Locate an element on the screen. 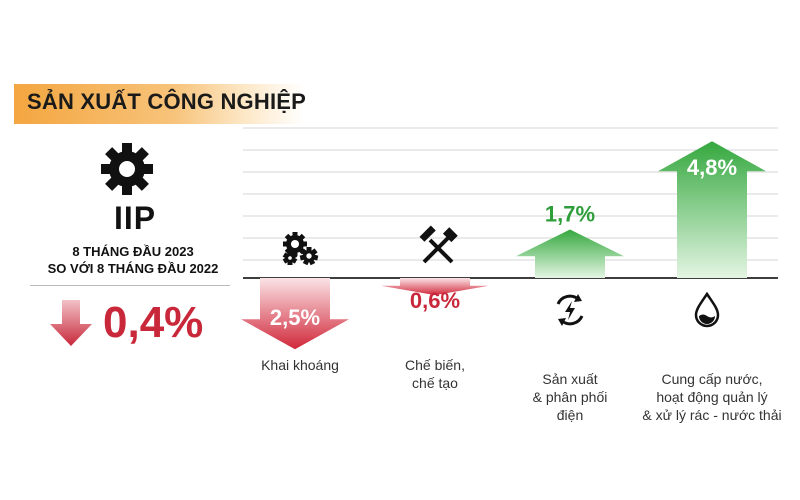 Image resolution: width=800 pixels, height=500 pixels. category-label-line: & phân phối is located at coordinates (570, 397).